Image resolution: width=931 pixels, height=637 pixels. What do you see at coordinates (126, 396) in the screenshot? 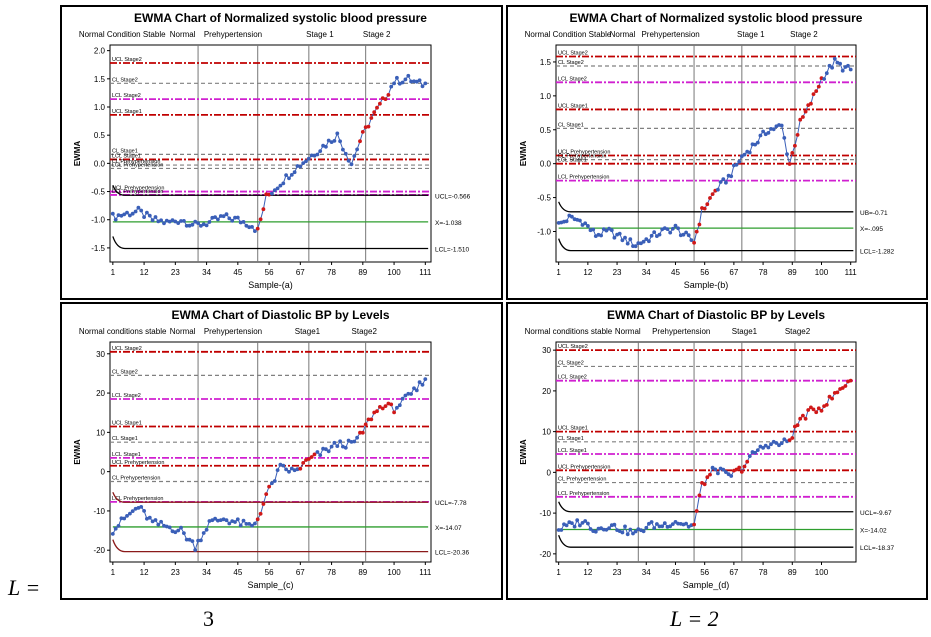
I see `reference-line-label: LCL Stage2` at bounding box center [126, 396].